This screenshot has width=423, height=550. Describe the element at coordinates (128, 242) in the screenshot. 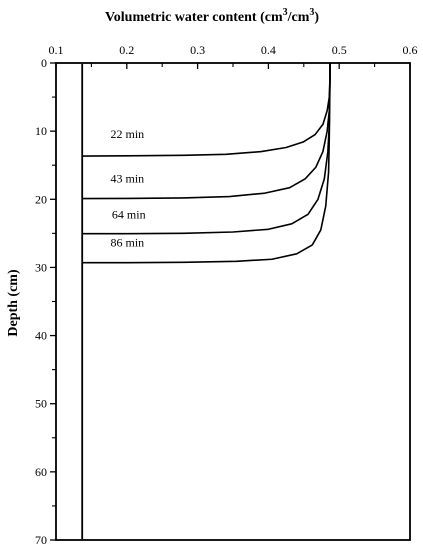

I see `curve-label: 86 min` at that location.